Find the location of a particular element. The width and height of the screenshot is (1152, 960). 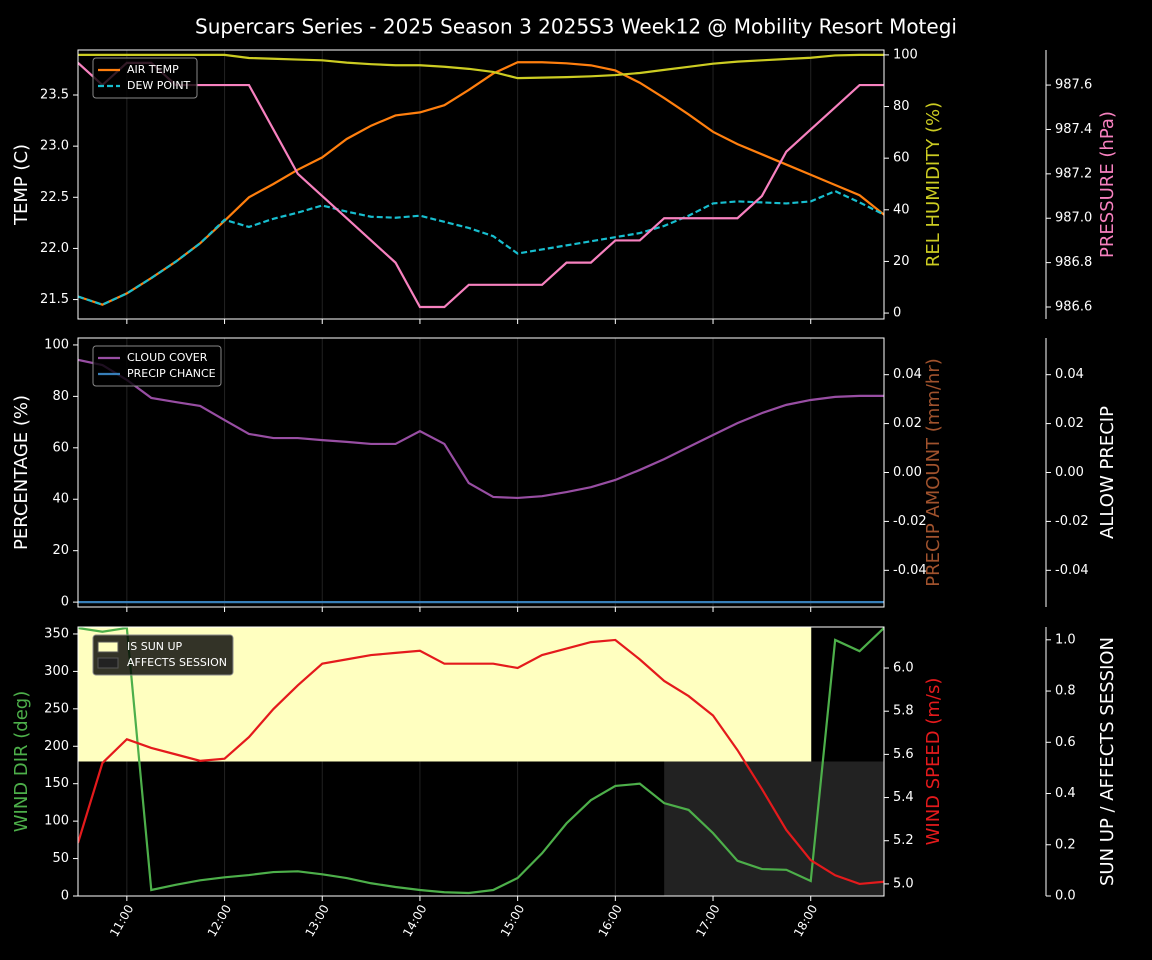

y3-tick-label: 1.0 is located at coordinates (1065, 639).